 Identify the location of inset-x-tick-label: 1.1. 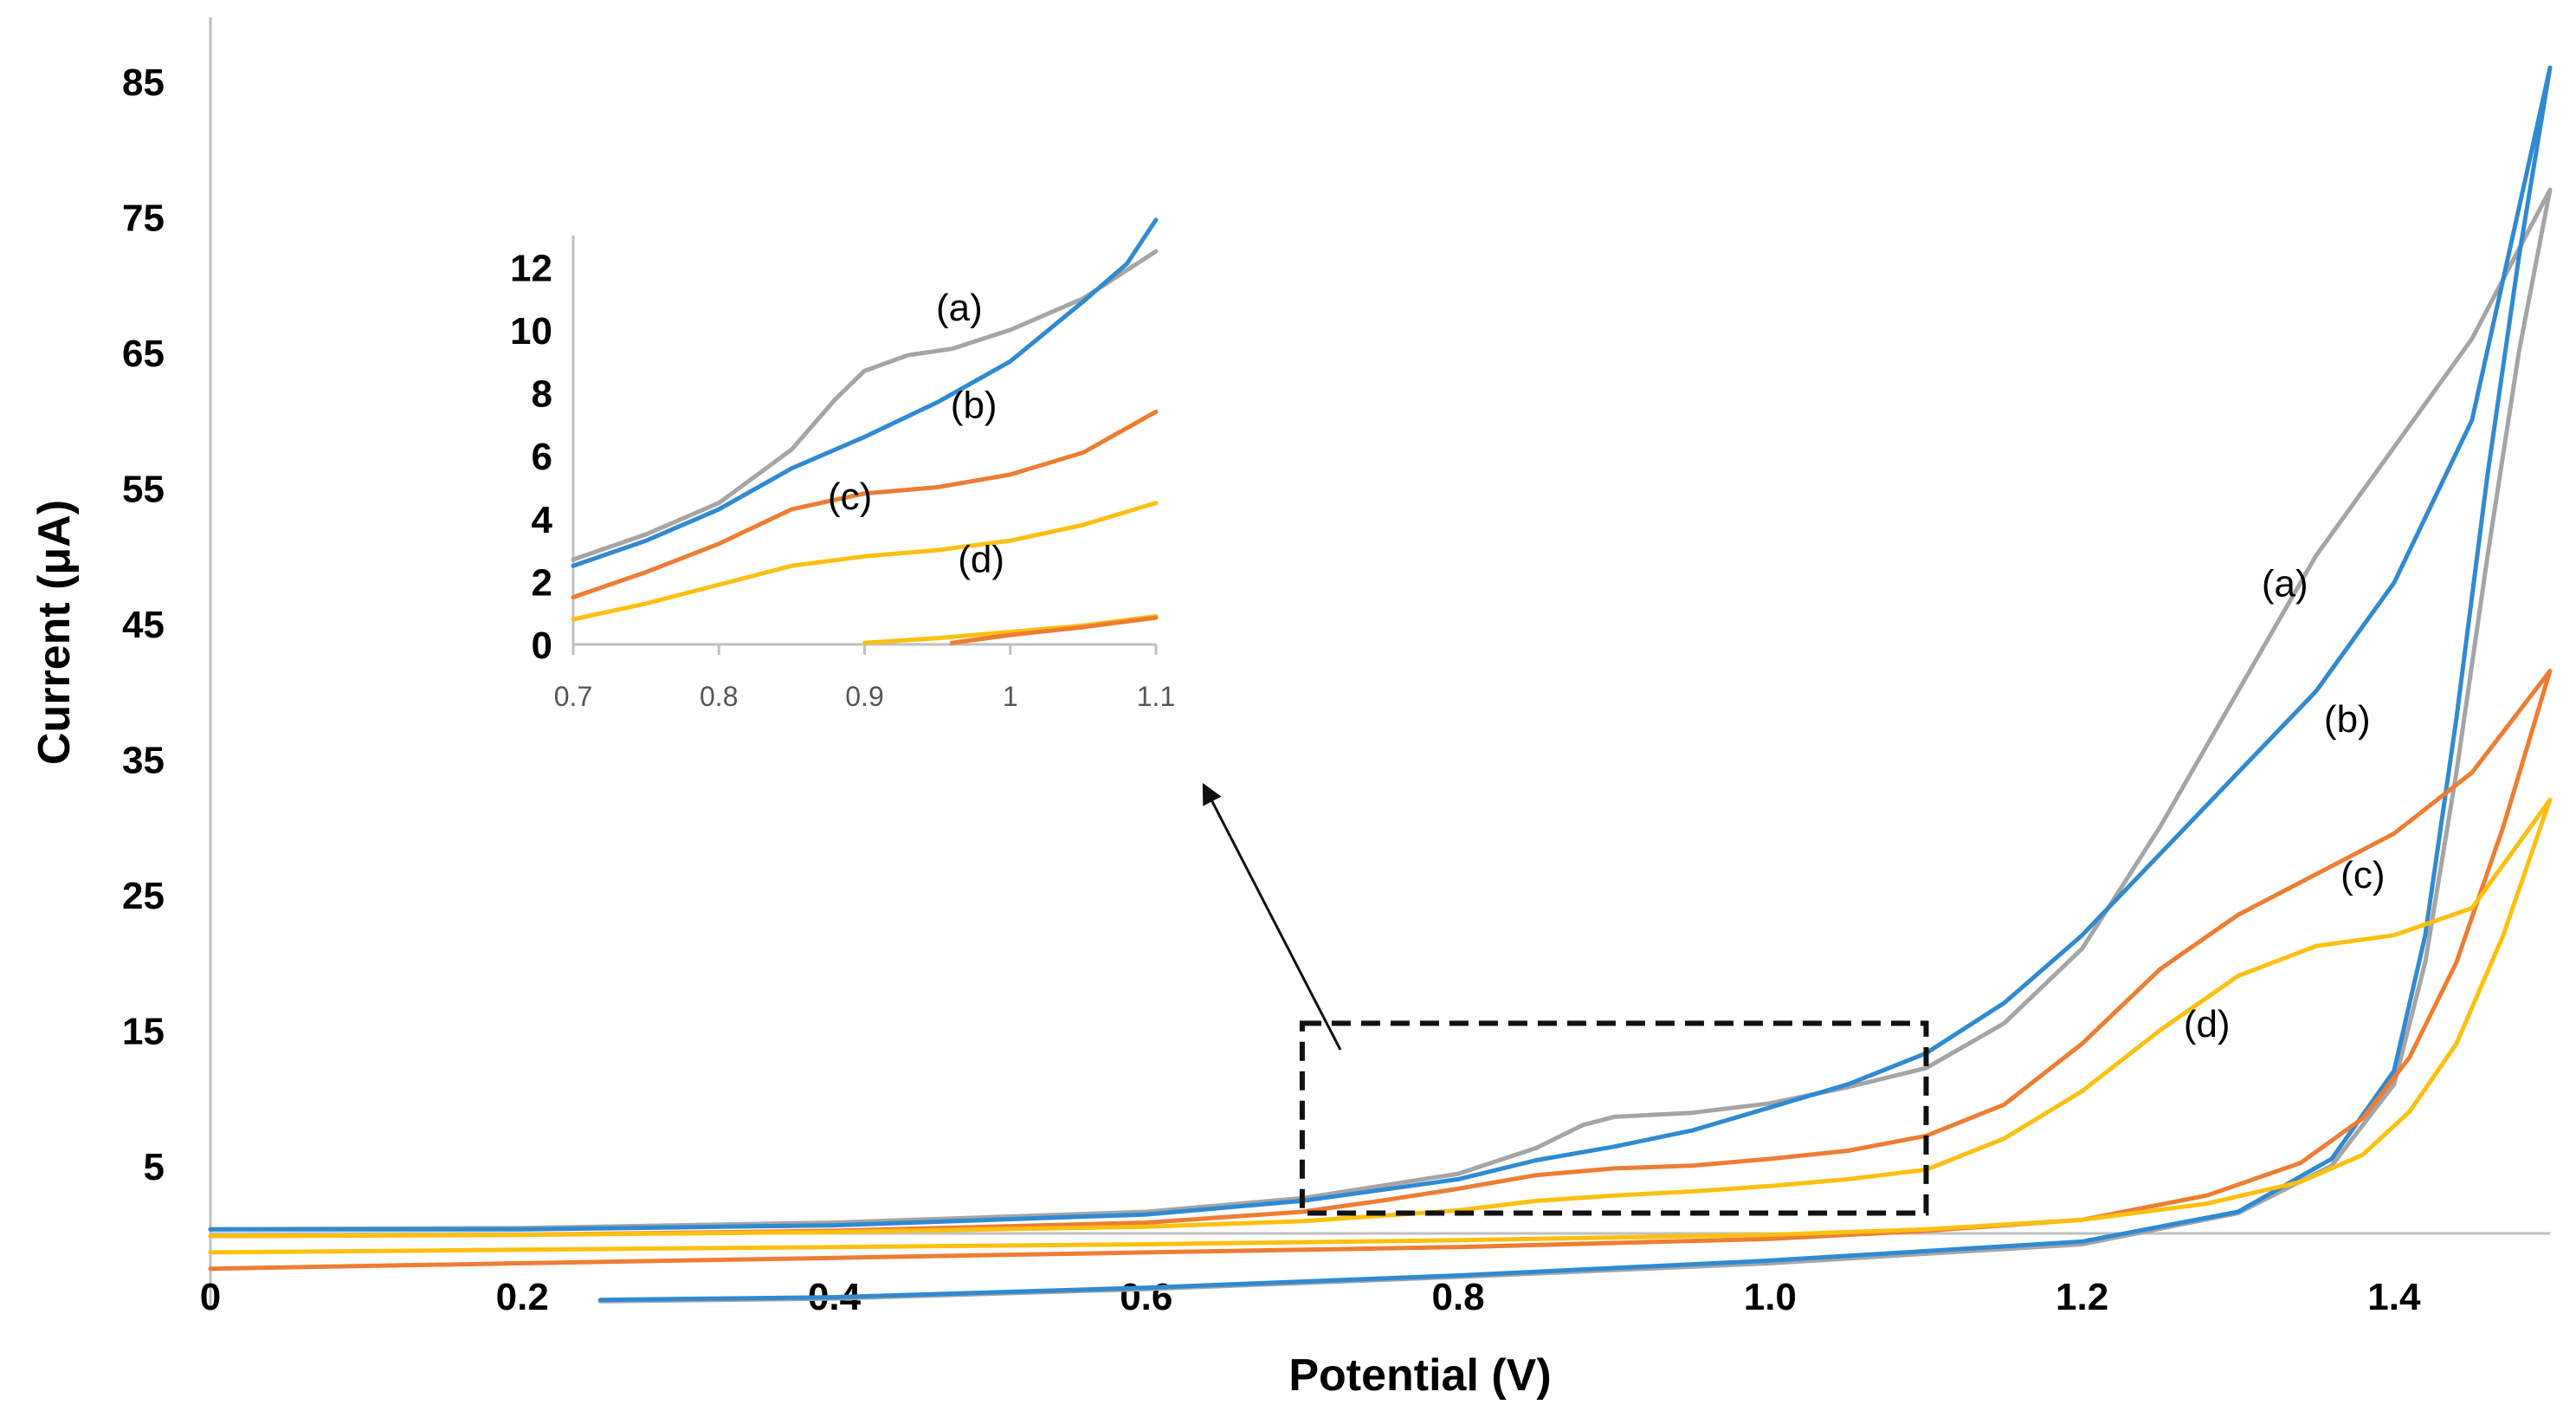
(1156, 696).